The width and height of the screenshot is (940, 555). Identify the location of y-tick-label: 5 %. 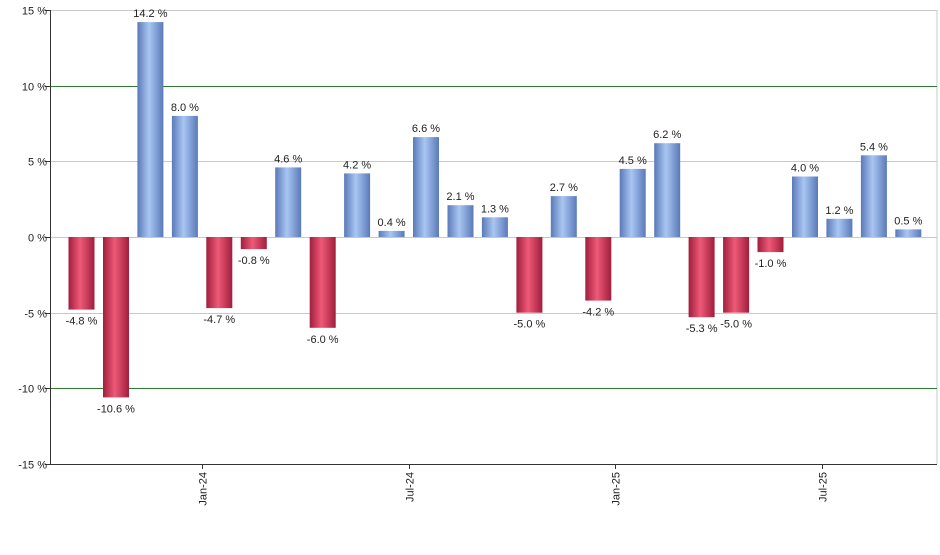
(37, 163).